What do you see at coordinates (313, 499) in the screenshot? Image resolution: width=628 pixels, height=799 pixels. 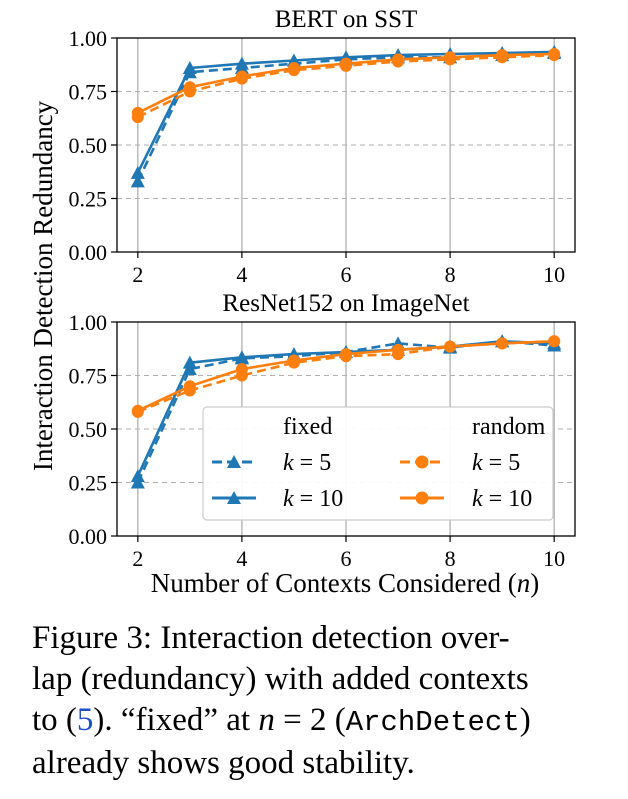 I see `legend-label-fixed-k10: k = 10` at bounding box center [313, 499].